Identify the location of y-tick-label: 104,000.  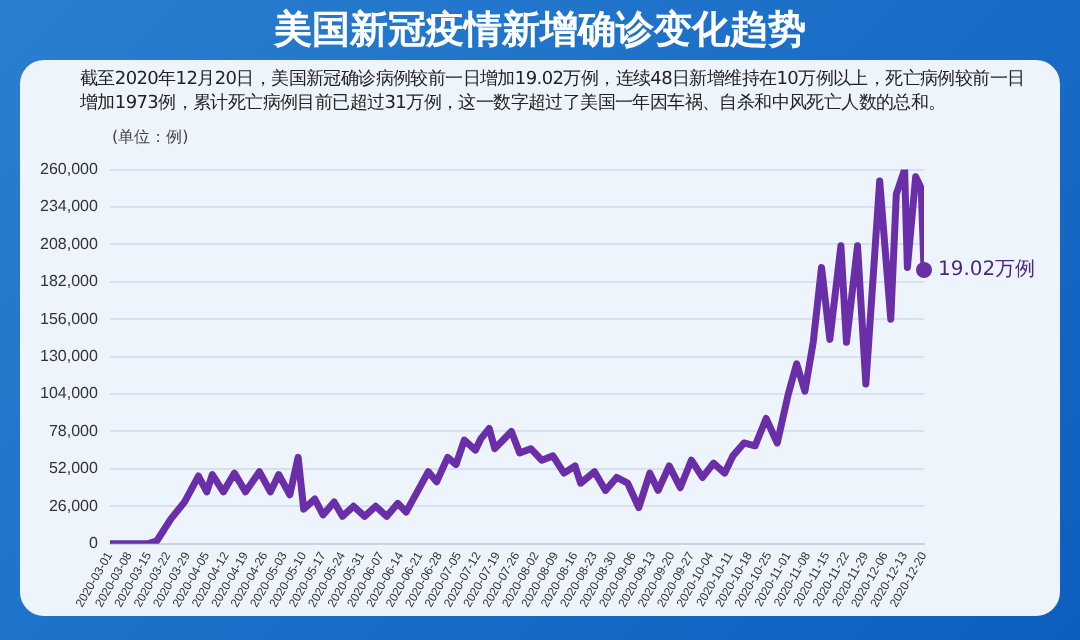
(69, 393).